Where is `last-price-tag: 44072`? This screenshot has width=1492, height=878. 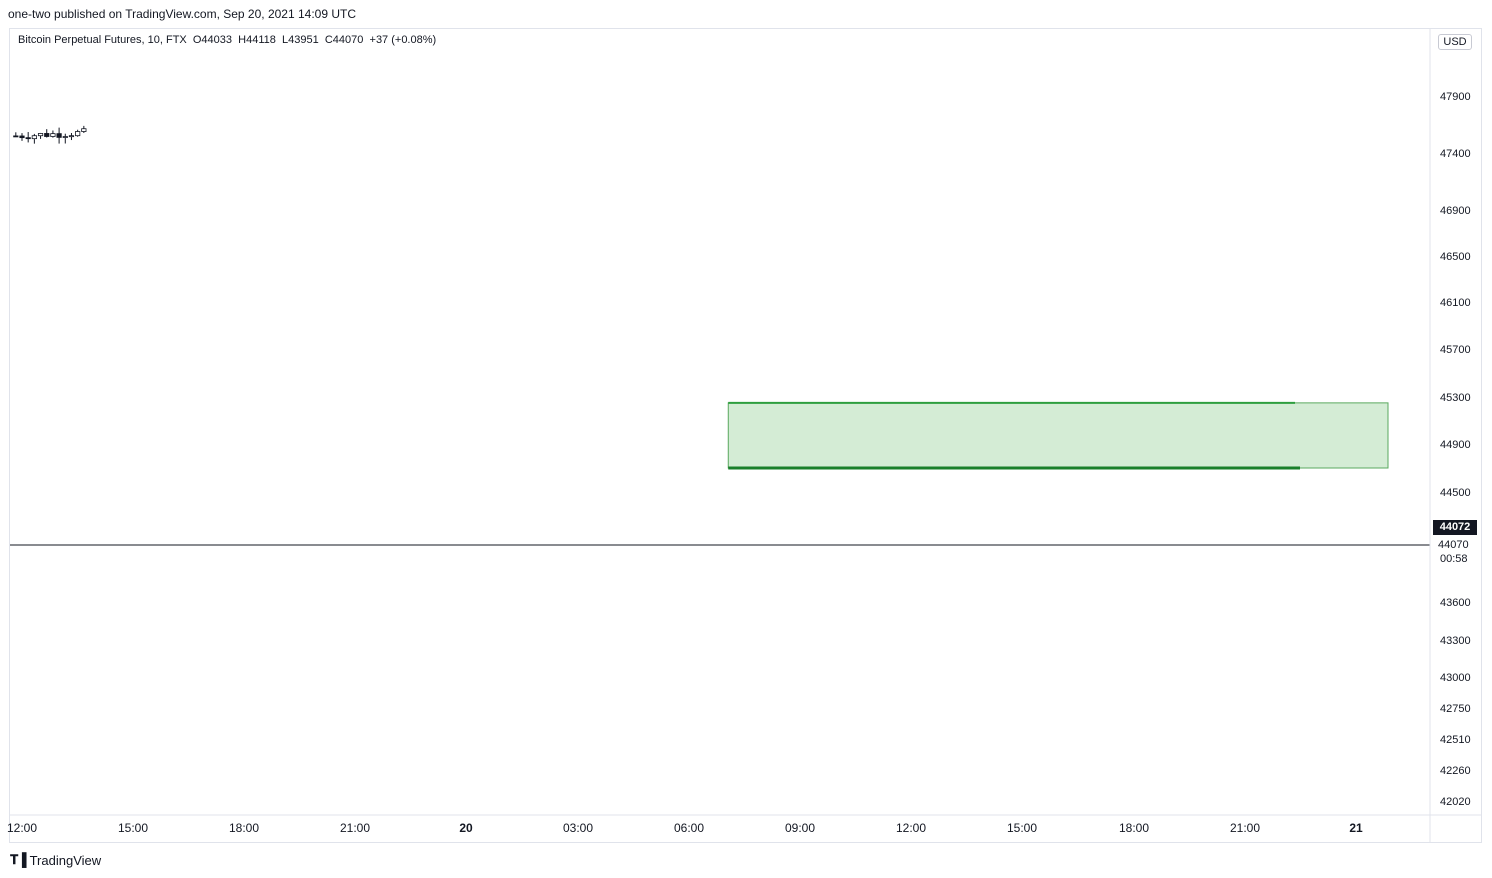 last-price-tag: 44072 is located at coordinates (1455, 527).